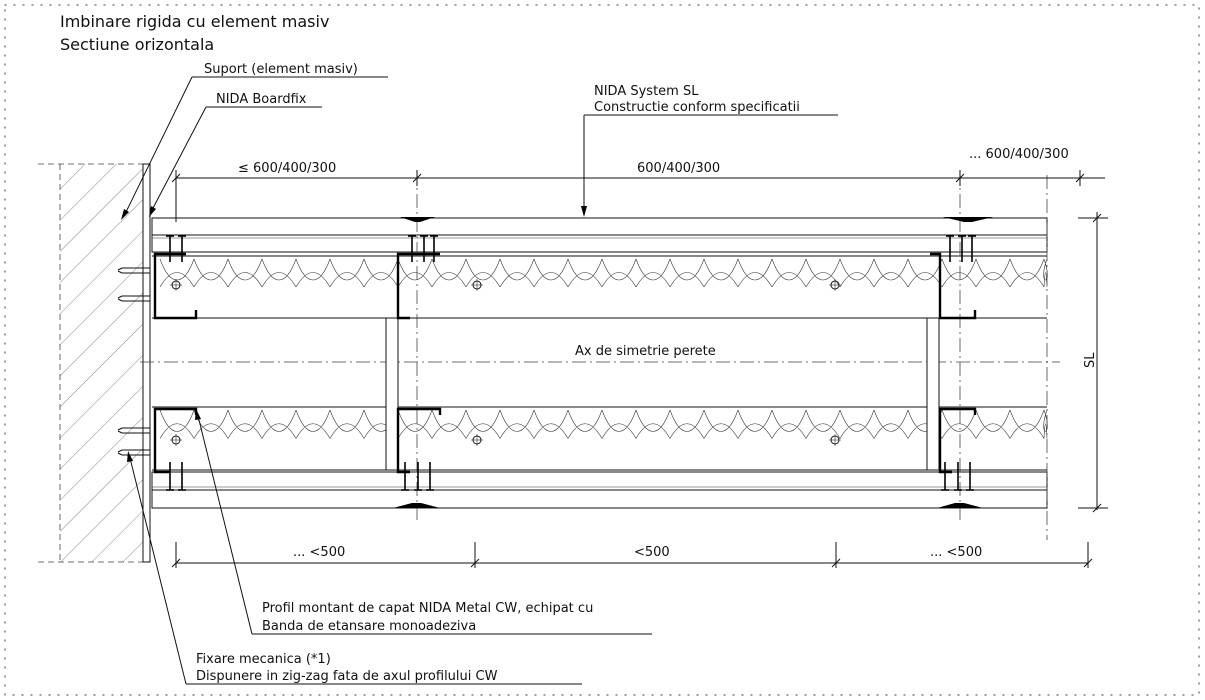  What do you see at coordinates (319, 552) in the screenshot?
I see `bottom-dimension-1: ... <500` at bounding box center [319, 552].